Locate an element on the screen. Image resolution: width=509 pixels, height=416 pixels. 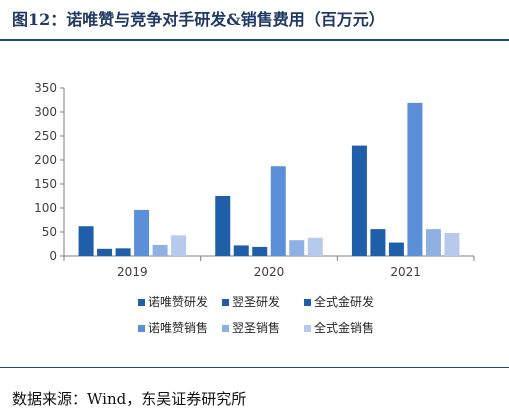
data-source-note: 数据来源：Wind，东吴证券研究所 is located at coordinates (129, 399).